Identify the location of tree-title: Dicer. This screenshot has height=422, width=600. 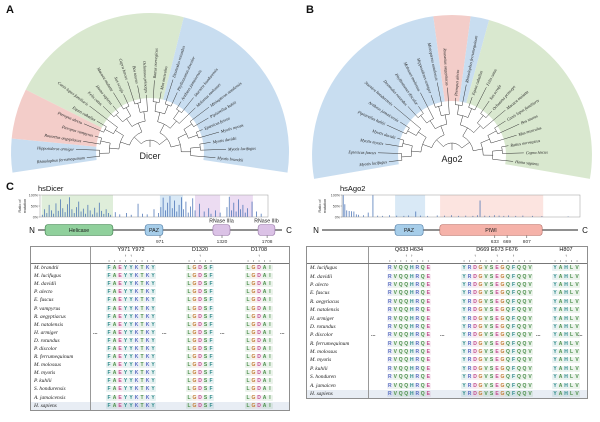
(149, 156).